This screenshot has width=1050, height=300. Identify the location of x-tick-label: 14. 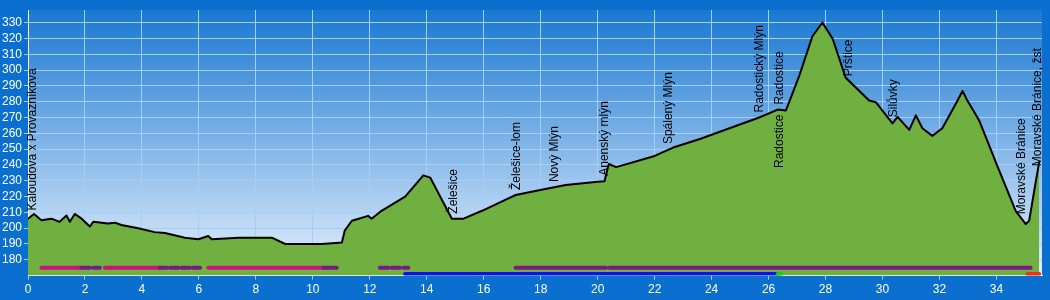
(427, 289).